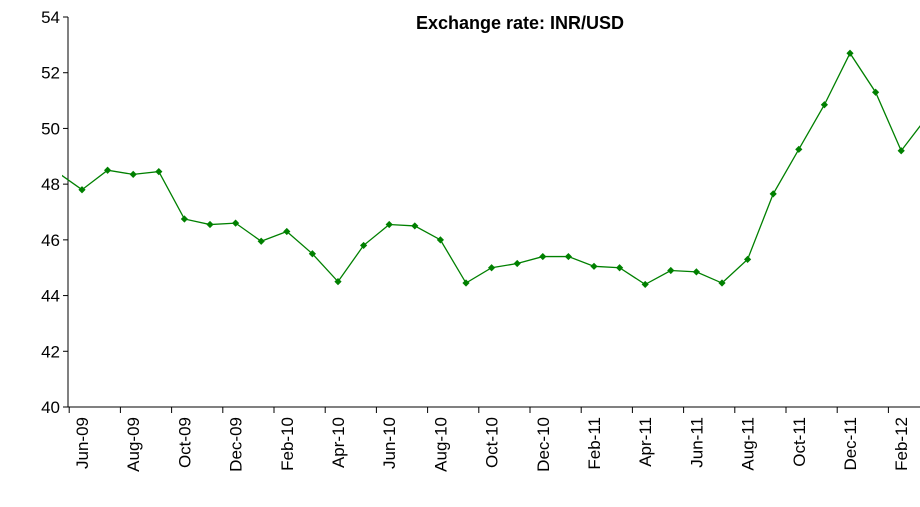  What do you see at coordinates (50, 128) in the screenshot?
I see `y-tick-label: 50` at bounding box center [50, 128].